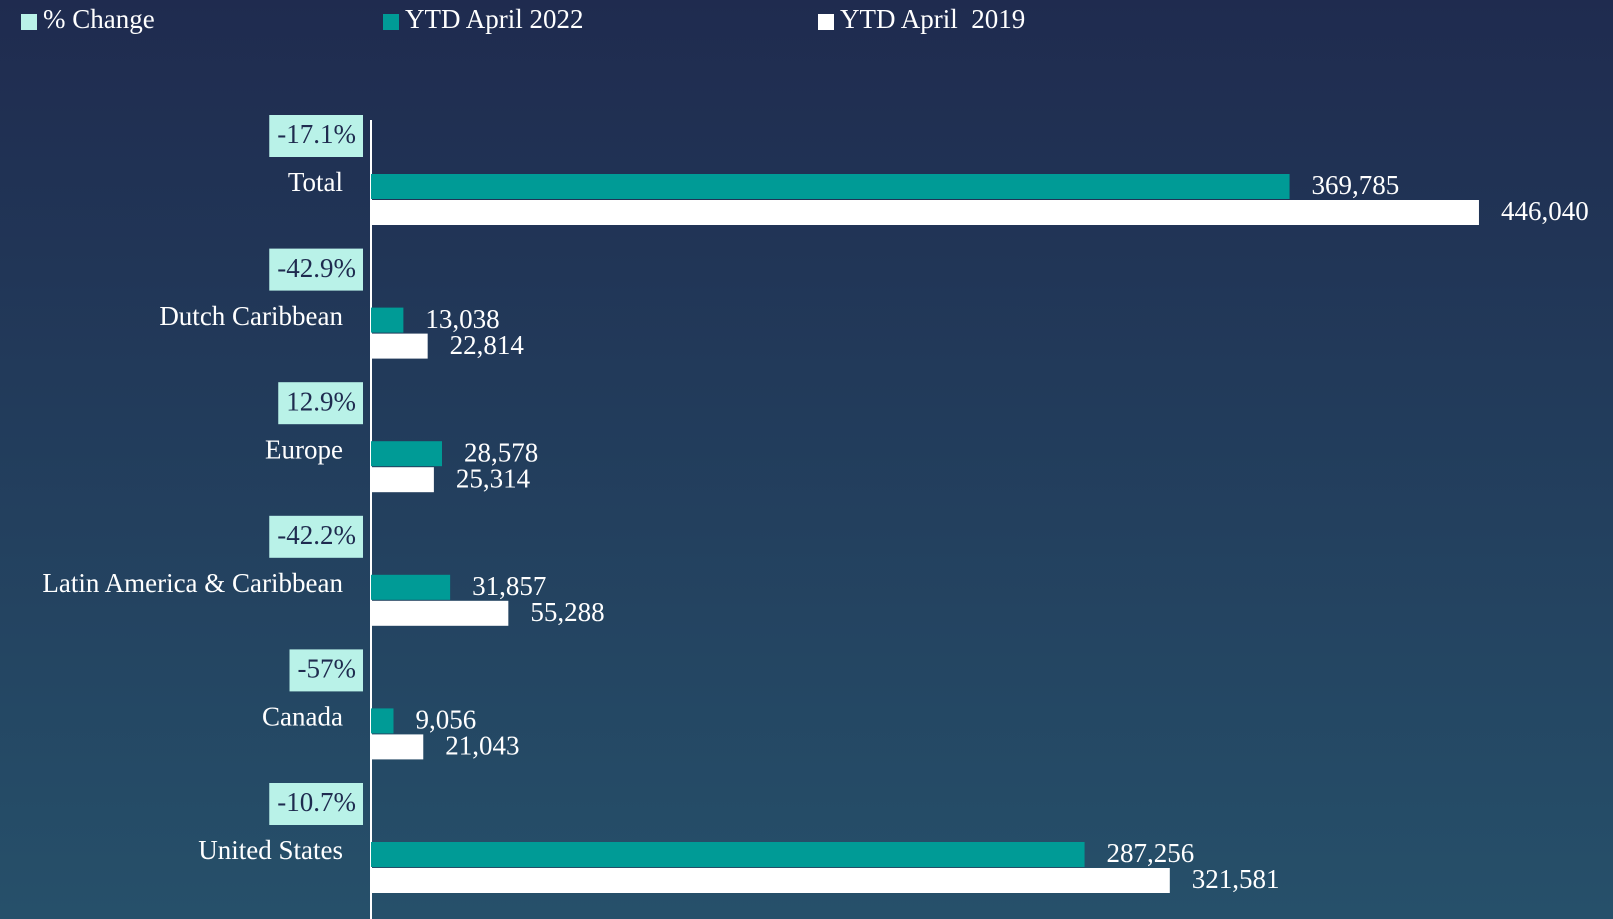 The image size is (1613, 919). I want to click on legend-label: YTD April 2022, so click(494, 19).